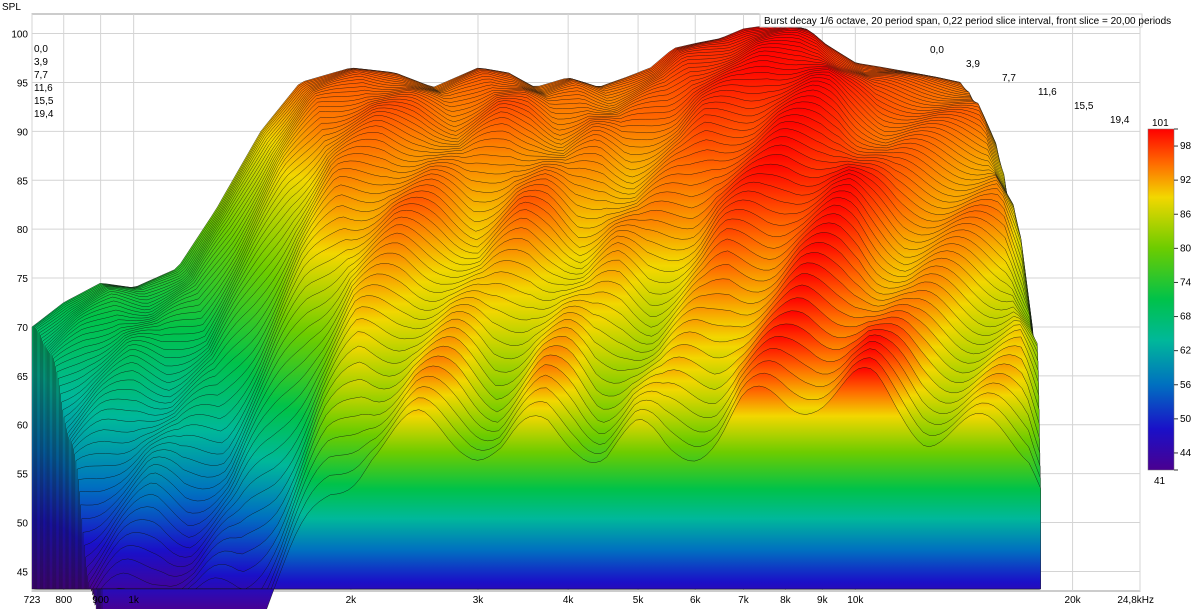 This screenshot has height=609, width=1200. Describe the element at coordinates (855, 600) in the screenshot. I see `x-tick-label: 10k` at that location.